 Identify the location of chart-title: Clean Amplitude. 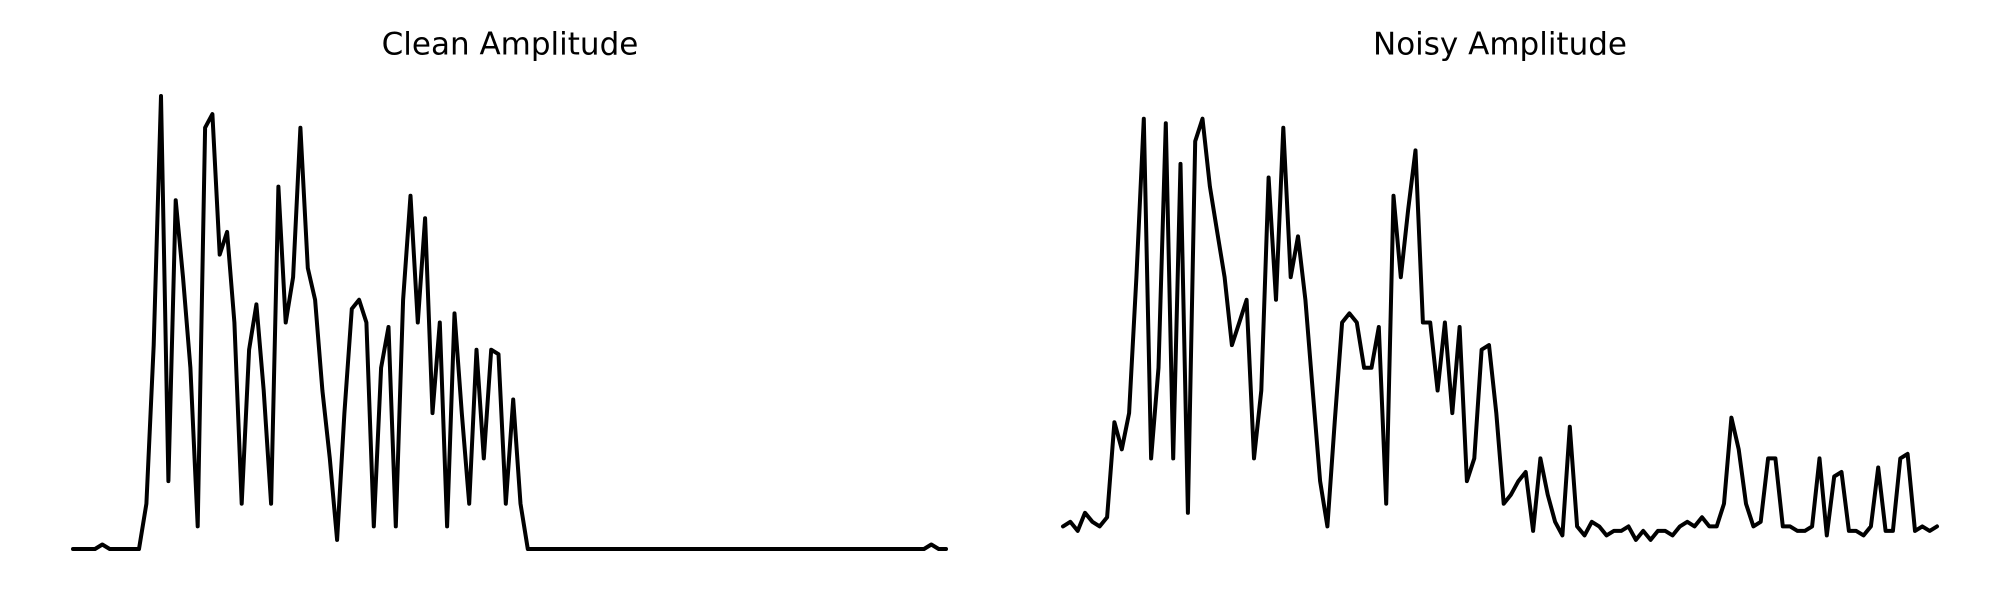
(510, 45).